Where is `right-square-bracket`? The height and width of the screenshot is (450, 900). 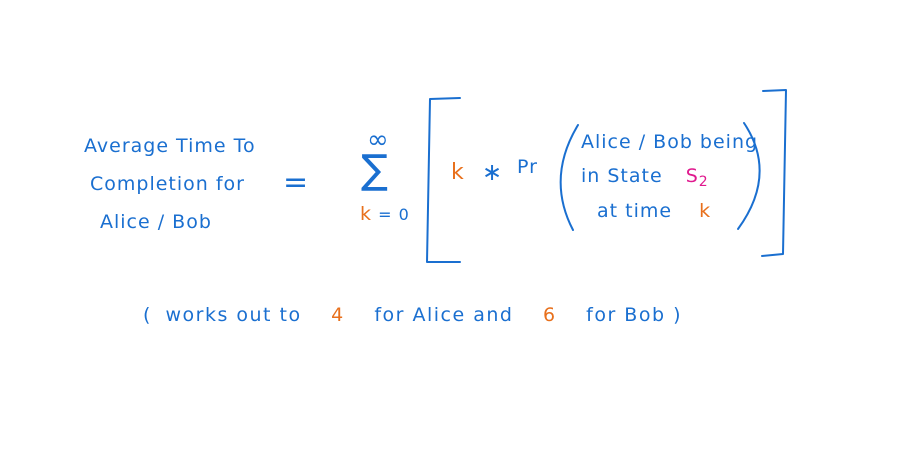
right-square-bracket is located at coordinates (774, 173).